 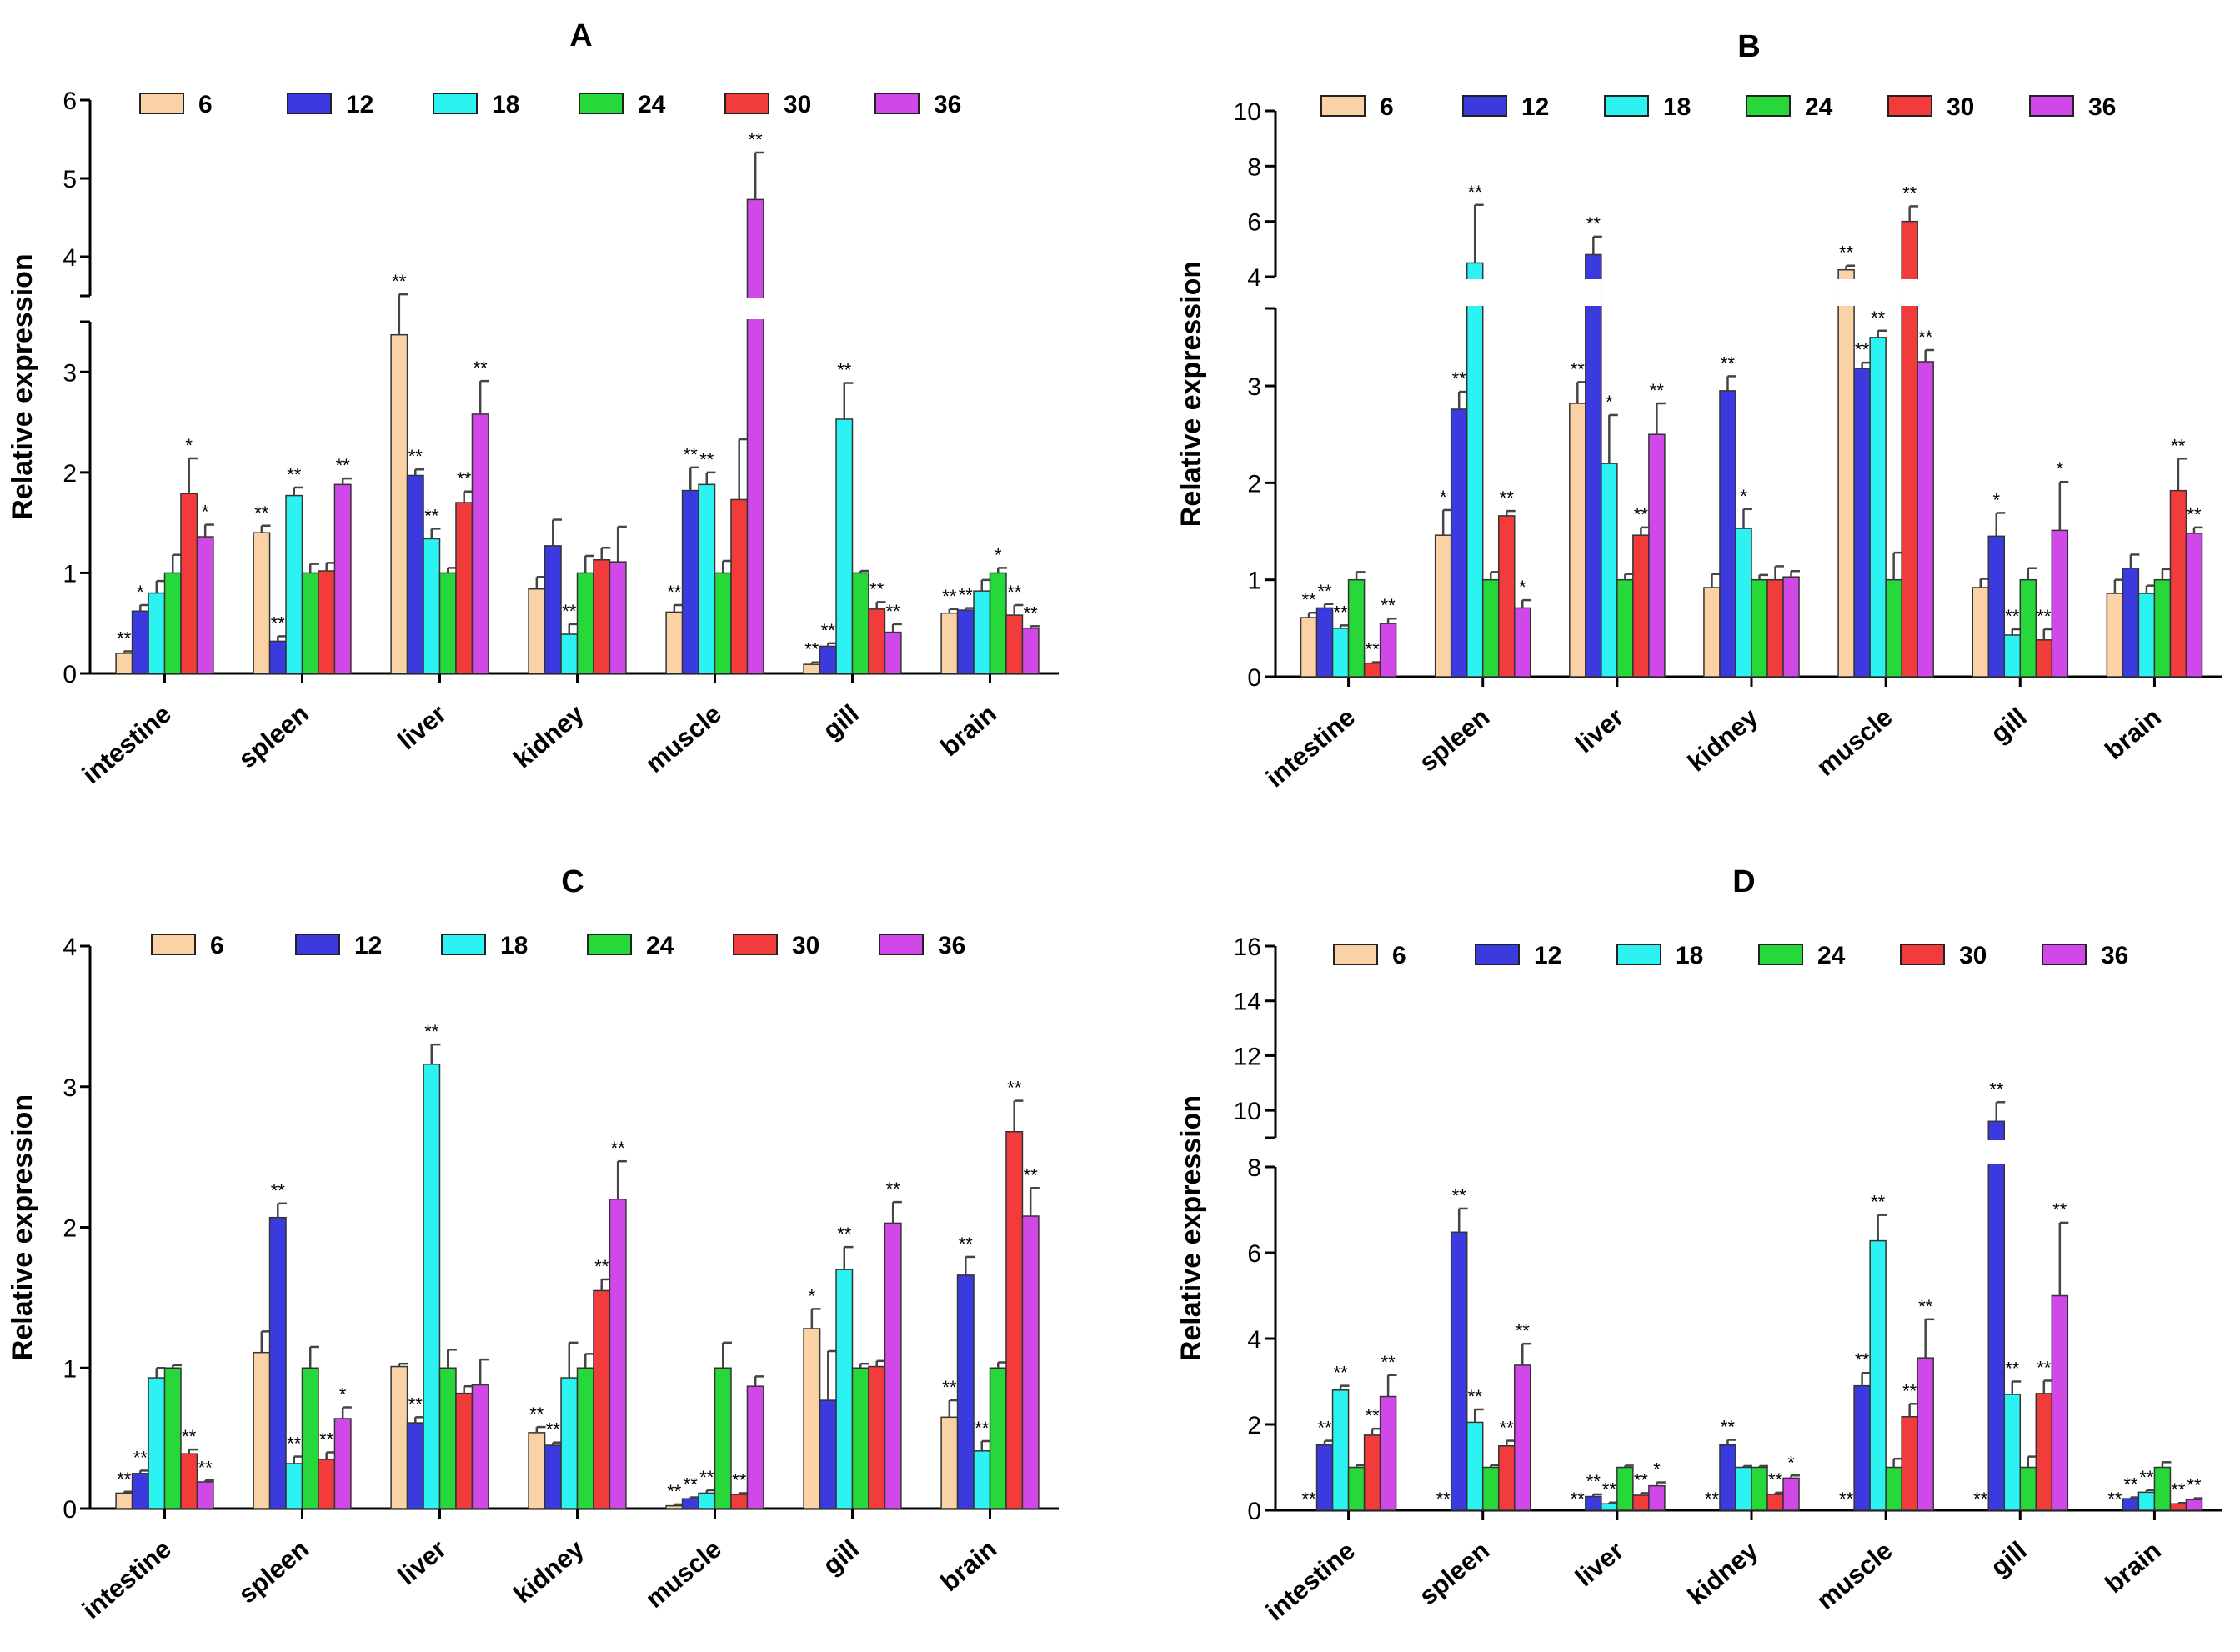 What do you see at coordinates (1748, 46) in the screenshot?
I see `panel-title: B` at bounding box center [1748, 46].